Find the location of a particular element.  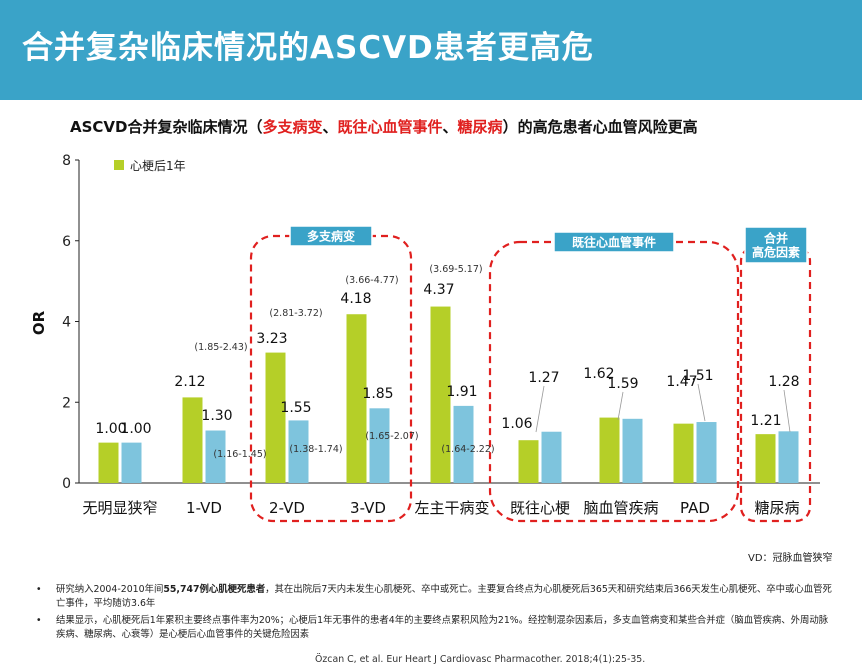

ci-label: (1.64-2.22) is located at coordinates (467, 449).